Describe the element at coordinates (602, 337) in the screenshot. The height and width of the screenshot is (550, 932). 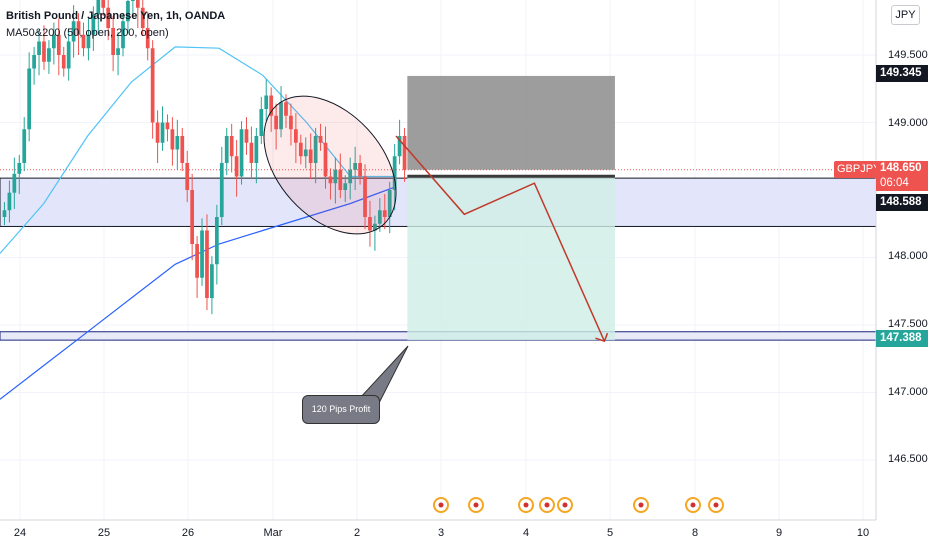
I see `path-arrowhead` at that location.